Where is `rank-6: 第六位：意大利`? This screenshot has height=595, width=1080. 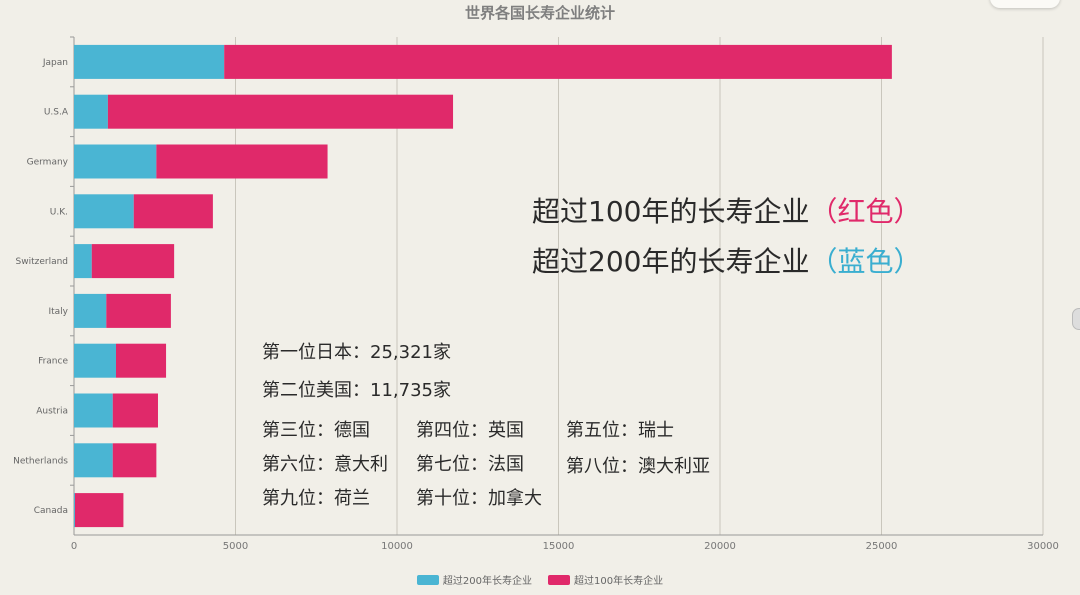 rank-6: 第六位：意大利 is located at coordinates (325, 464).